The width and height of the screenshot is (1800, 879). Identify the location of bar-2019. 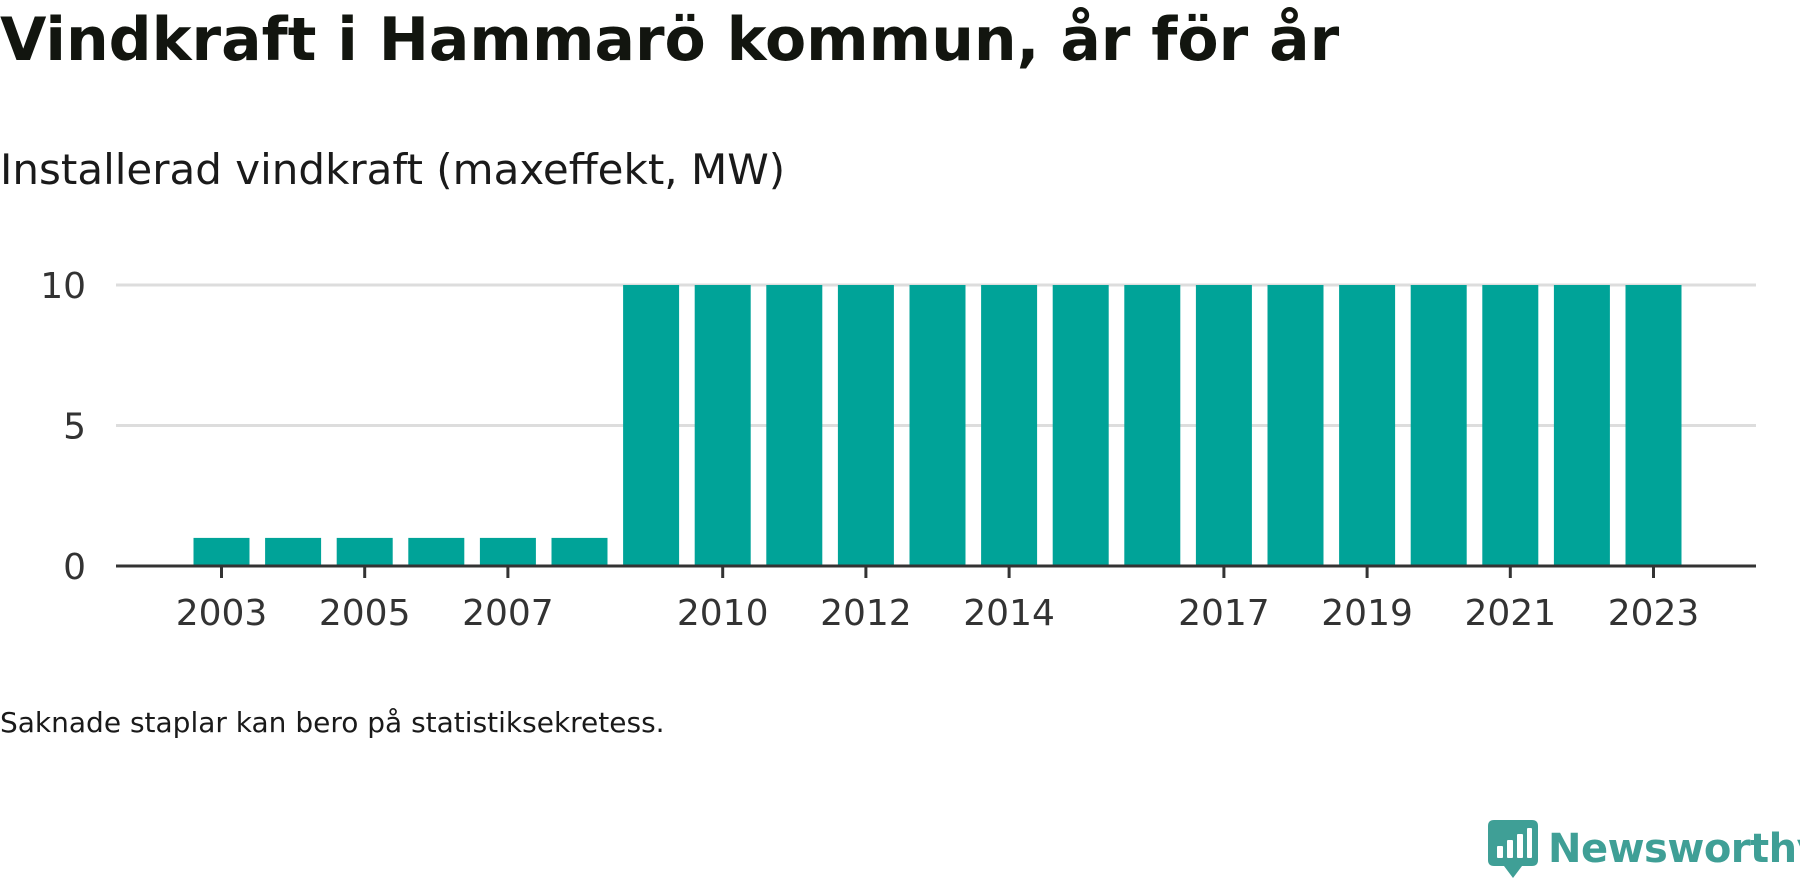
(1367, 425).